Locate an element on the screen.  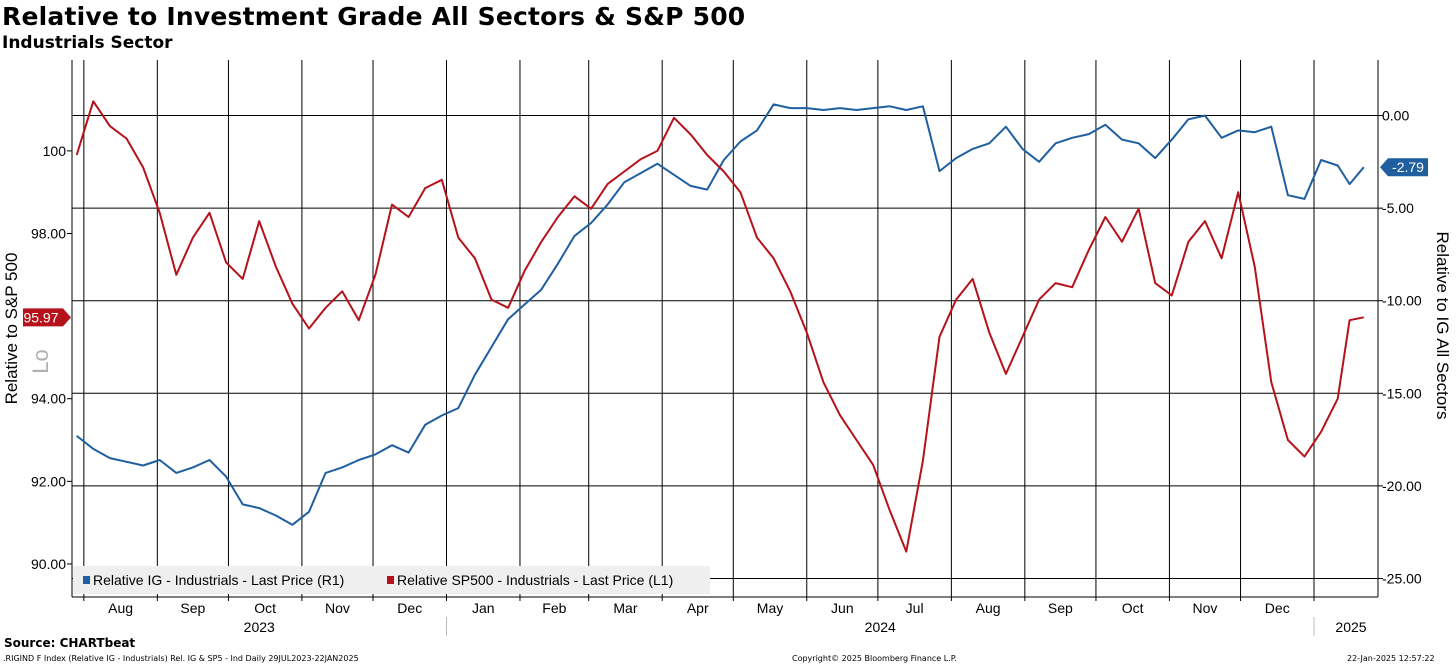
month-label: Jan is located at coordinates (483, 608).